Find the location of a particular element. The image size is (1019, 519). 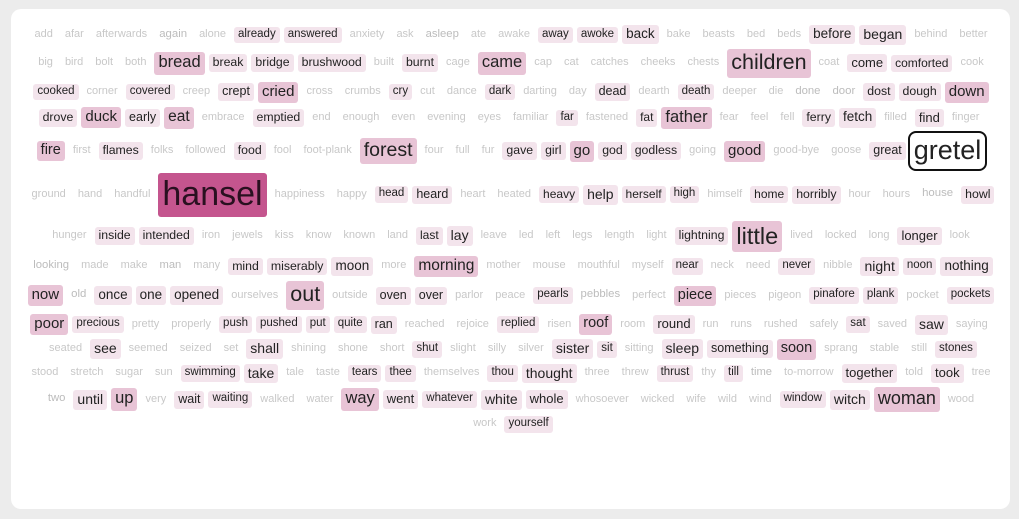

cloud-word: outside is located at coordinates (350, 294).